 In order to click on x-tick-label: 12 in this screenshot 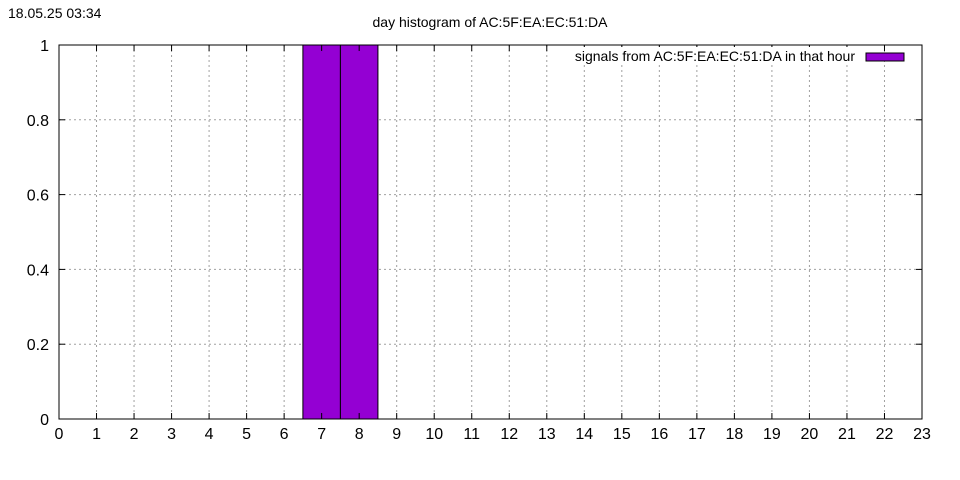, I will do `click(509, 434)`.